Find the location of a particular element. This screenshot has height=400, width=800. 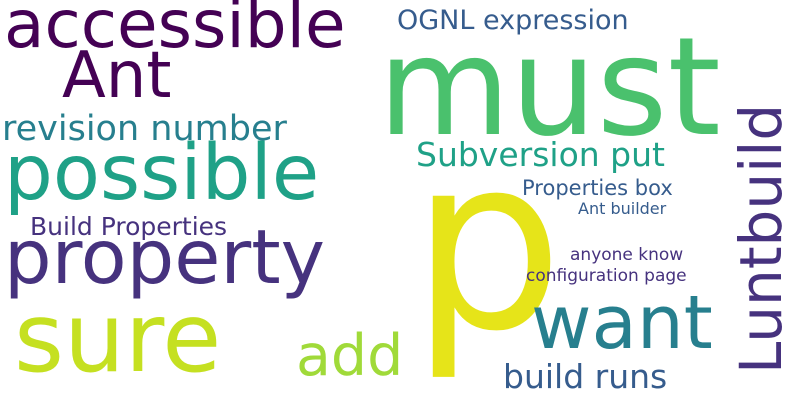

word-p: p is located at coordinates (487, 244).